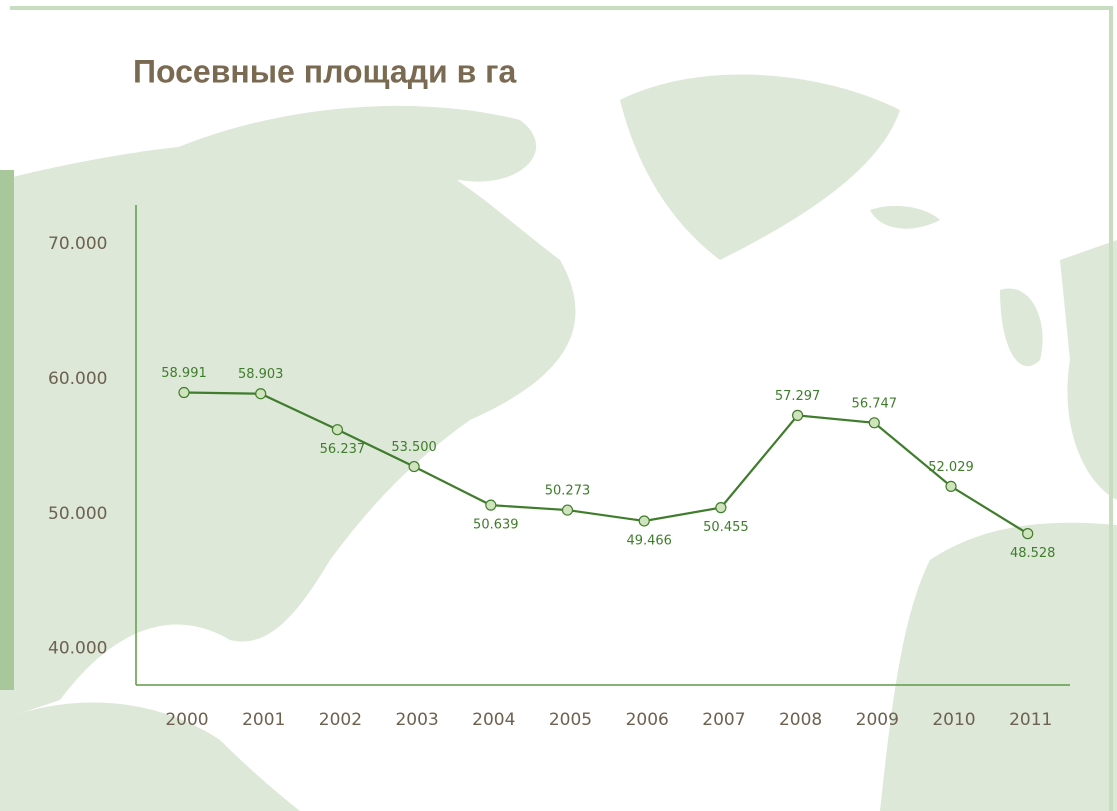 The height and width of the screenshot is (811, 1117). What do you see at coordinates (1033, 553) in the screenshot?
I see `value-label: 48.528` at bounding box center [1033, 553].